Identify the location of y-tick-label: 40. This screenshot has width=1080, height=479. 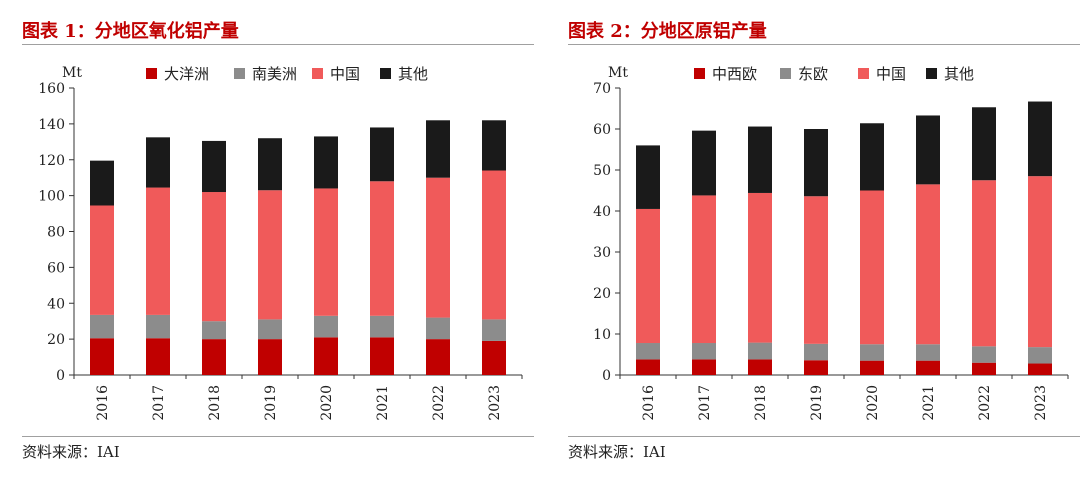
(602, 212).